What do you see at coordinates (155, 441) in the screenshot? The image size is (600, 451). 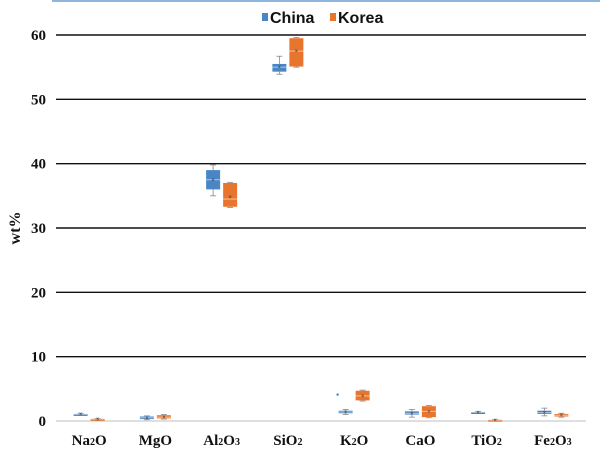 I see `x-category-label: MgO` at bounding box center [155, 441].